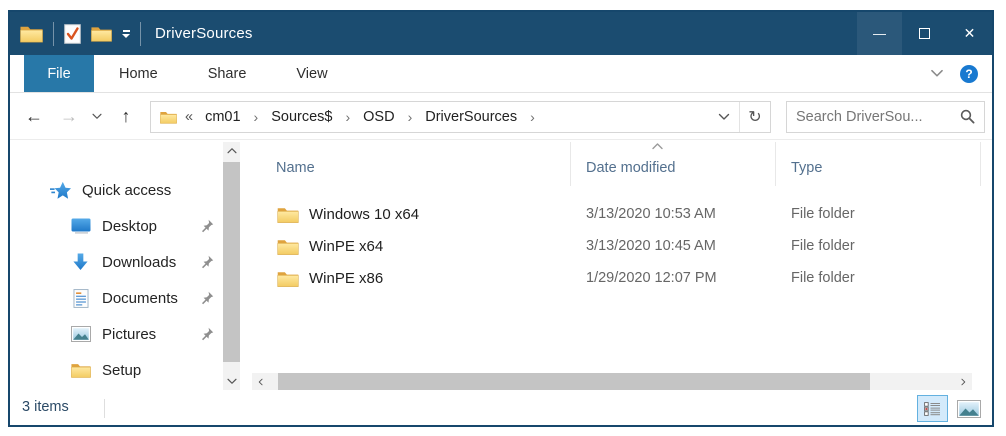 This screenshot has height=436, width=1006. What do you see at coordinates (651, 214) in the screenshot?
I see `file-date-modified: 3/13/2020 10:53 AM` at bounding box center [651, 214].